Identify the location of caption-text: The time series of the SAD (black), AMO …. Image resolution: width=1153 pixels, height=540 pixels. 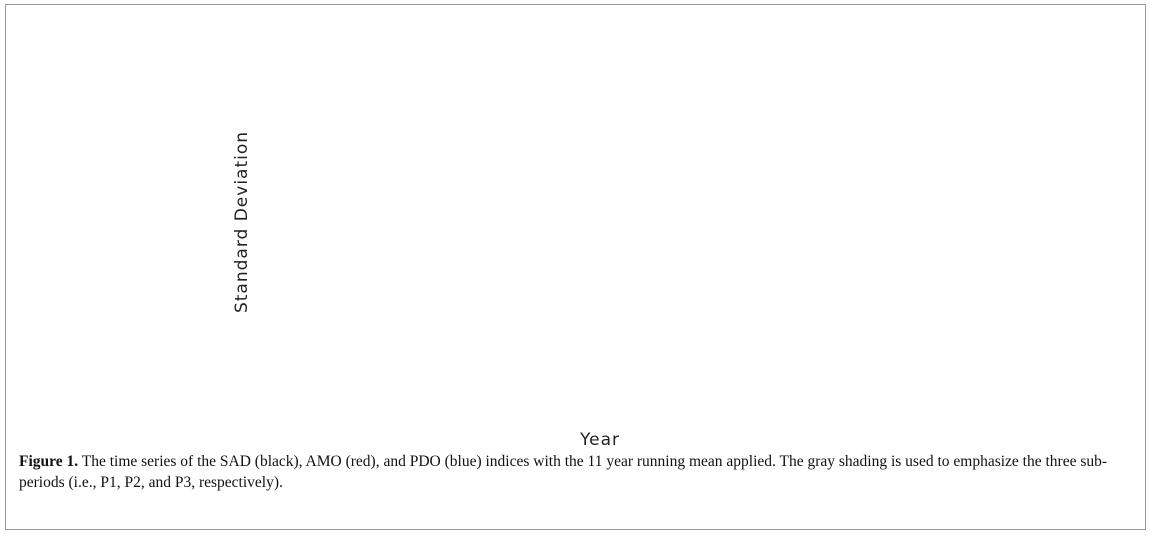
(563, 472).